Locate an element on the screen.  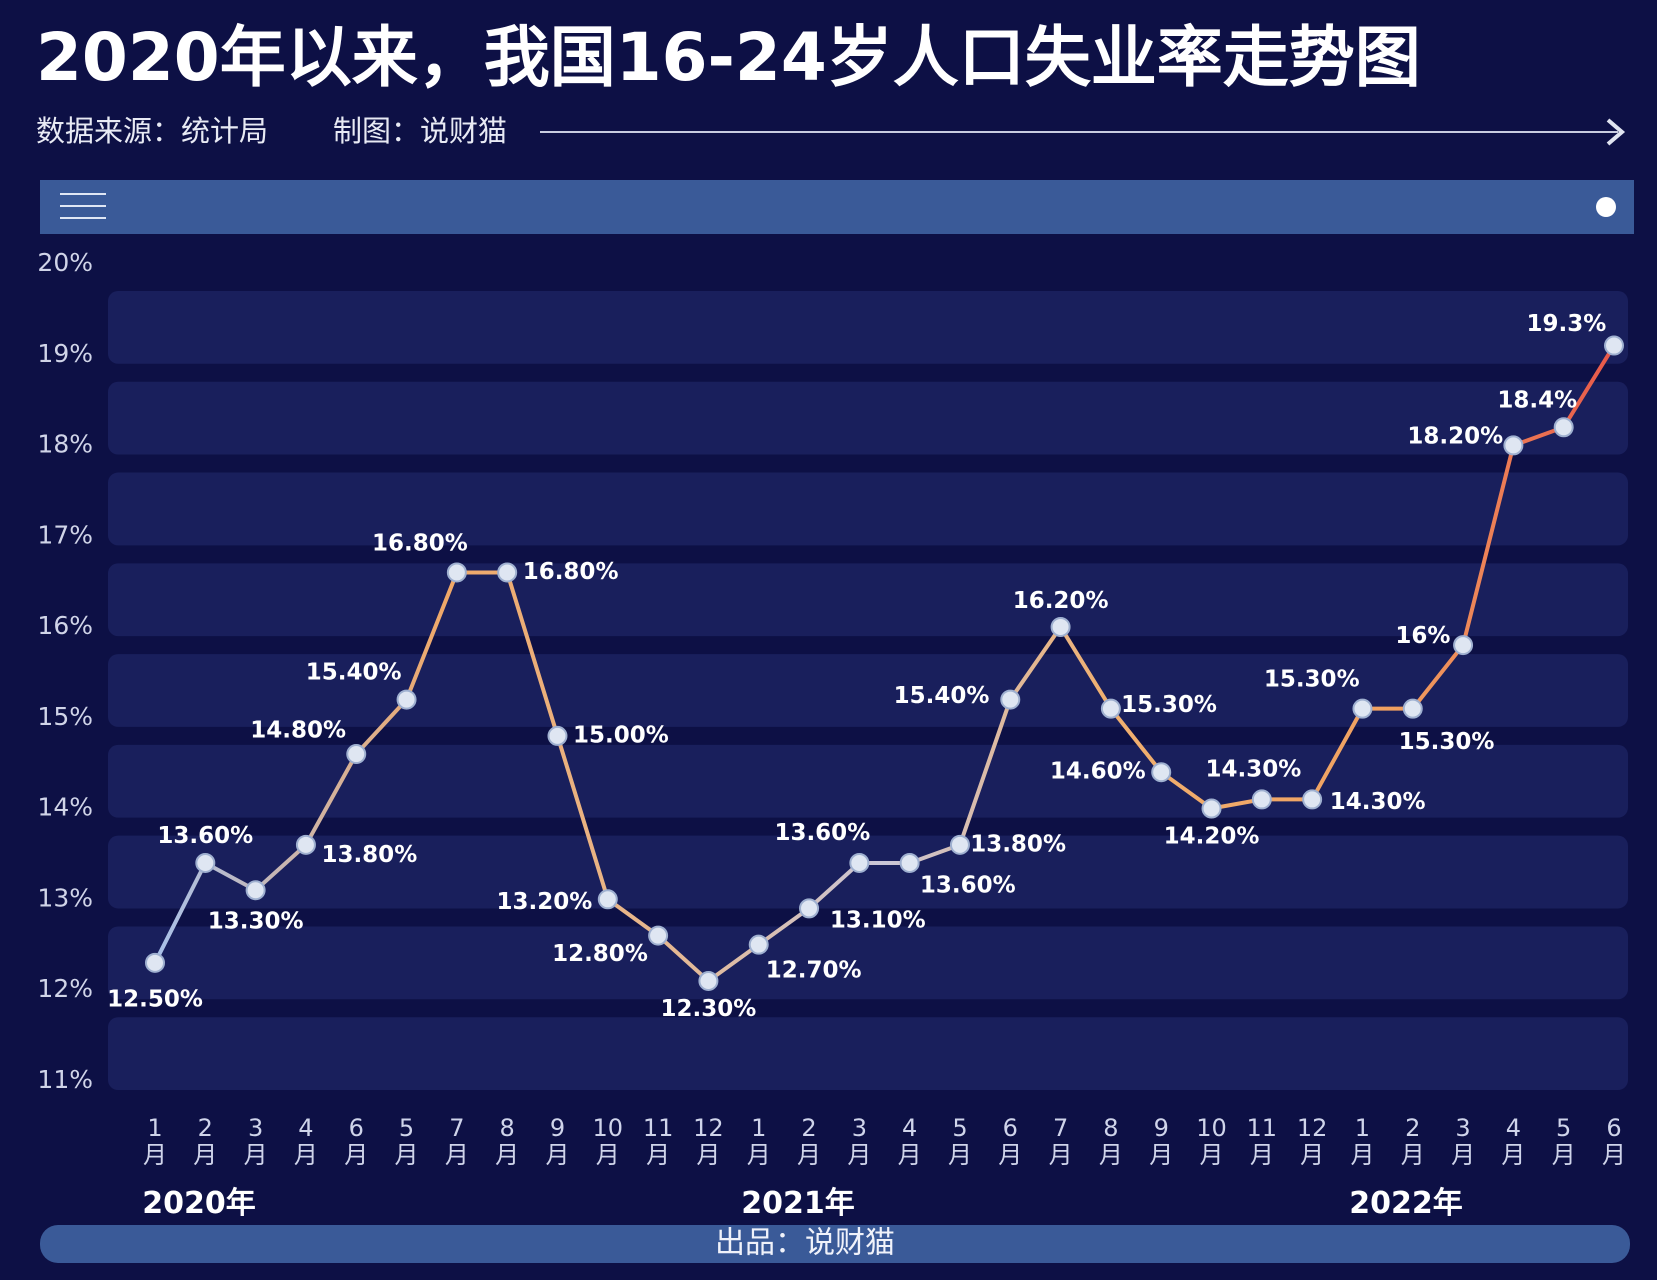
y-tick-label: 11% is located at coordinates (65, 1079).